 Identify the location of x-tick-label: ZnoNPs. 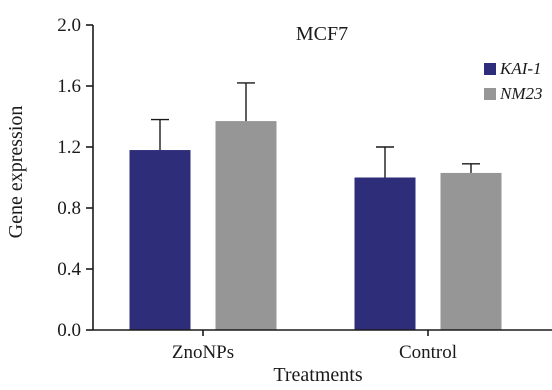
(203, 352).